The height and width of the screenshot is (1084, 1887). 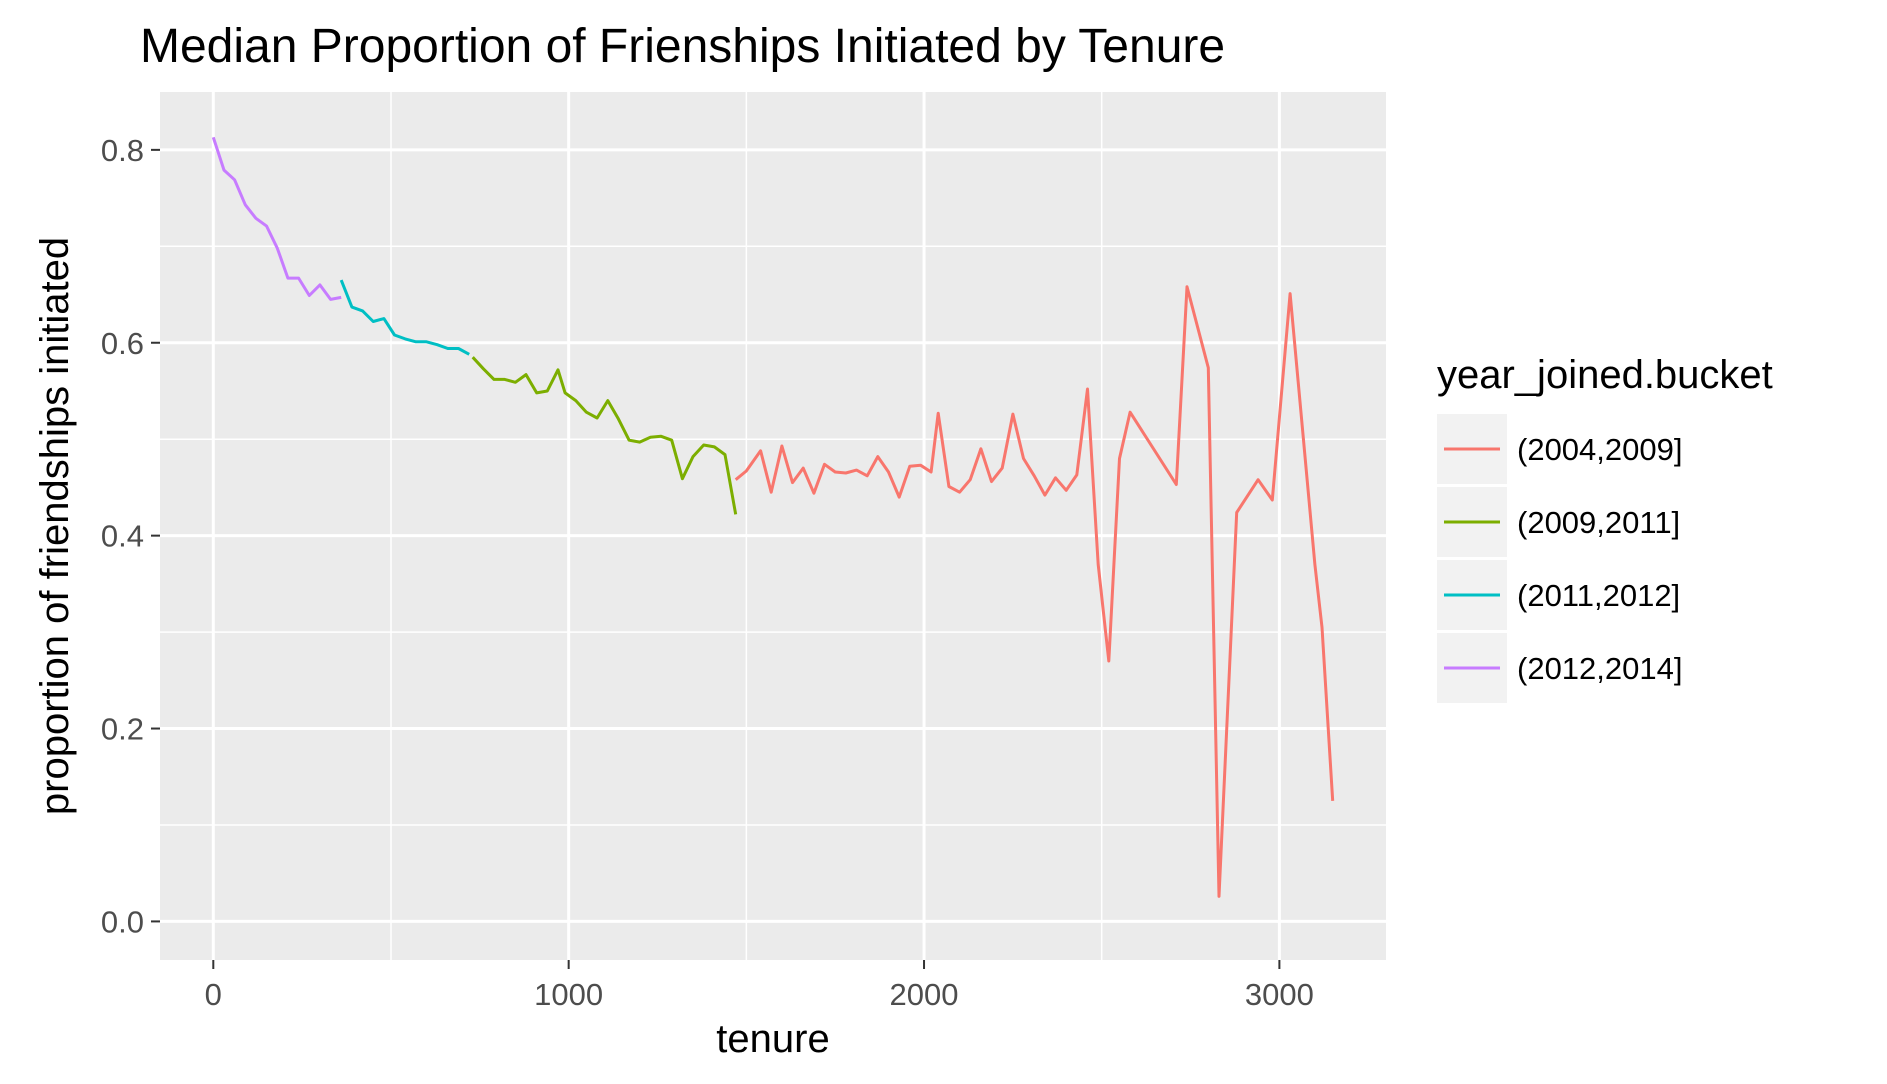 What do you see at coordinates (122, 150) in the screenshot?
I see `y-tick-label: 0.8` at bounding box center [122, 150].